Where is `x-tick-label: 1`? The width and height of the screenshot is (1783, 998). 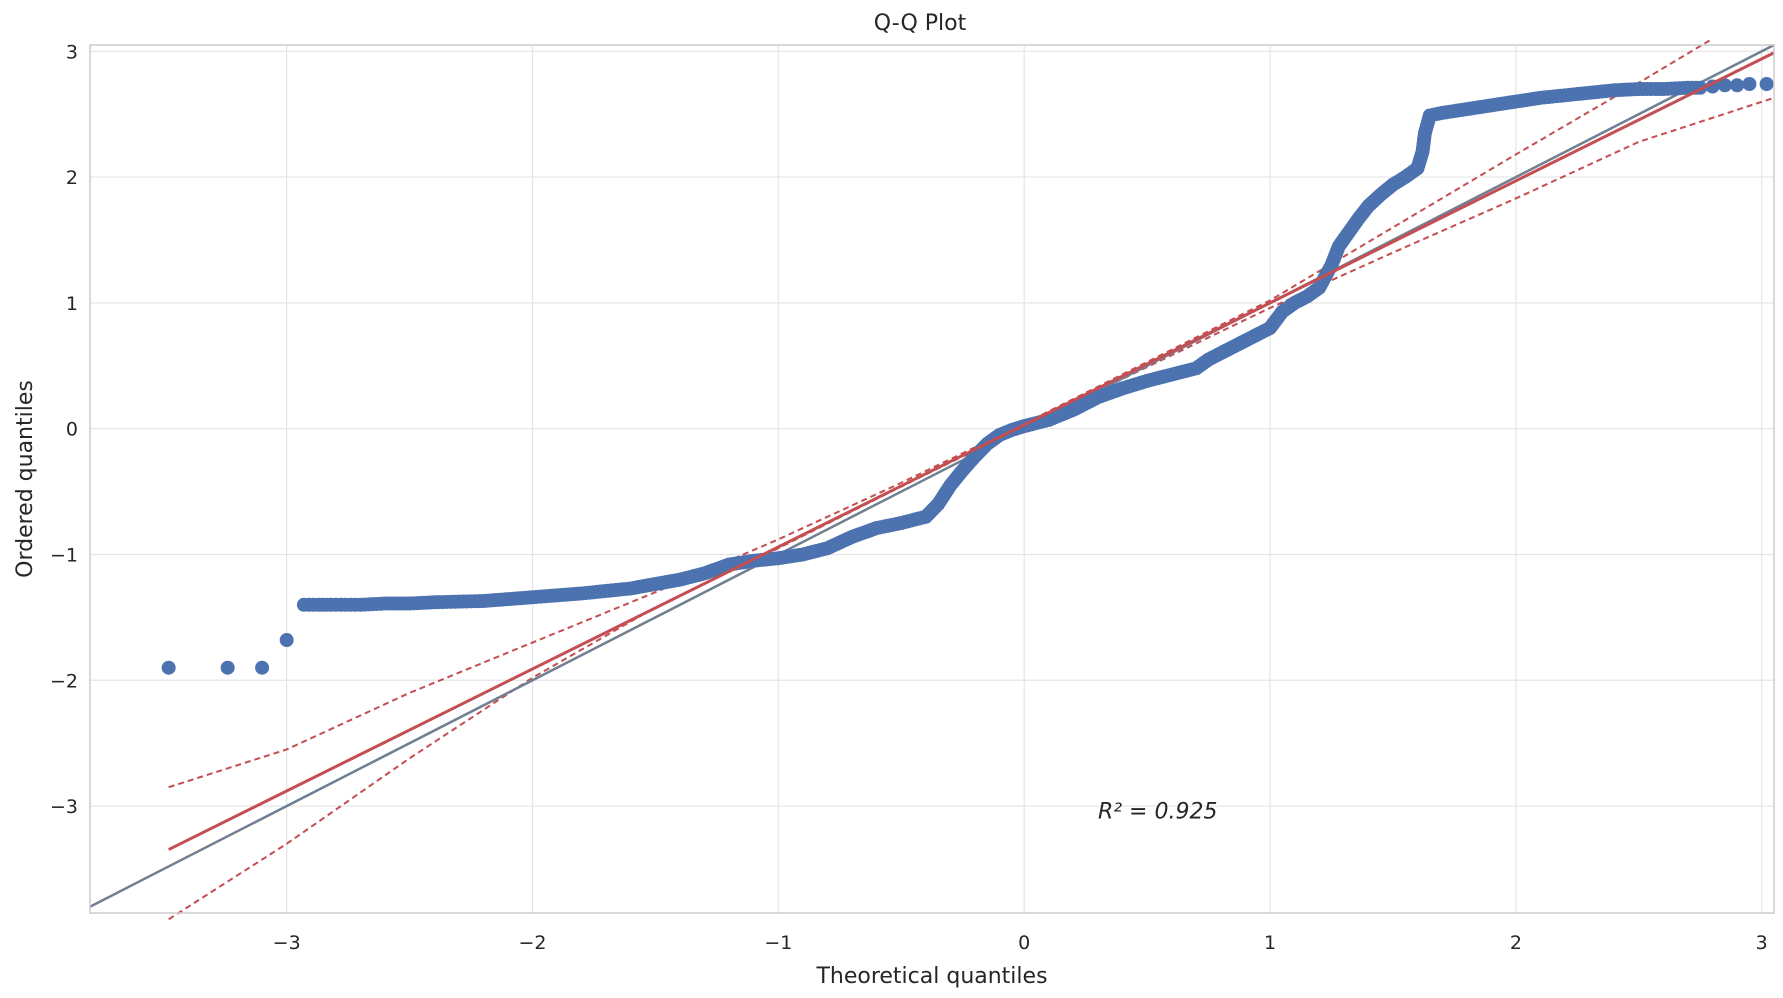 x-tick-label: 1 is located at coordinates (1270, 943).